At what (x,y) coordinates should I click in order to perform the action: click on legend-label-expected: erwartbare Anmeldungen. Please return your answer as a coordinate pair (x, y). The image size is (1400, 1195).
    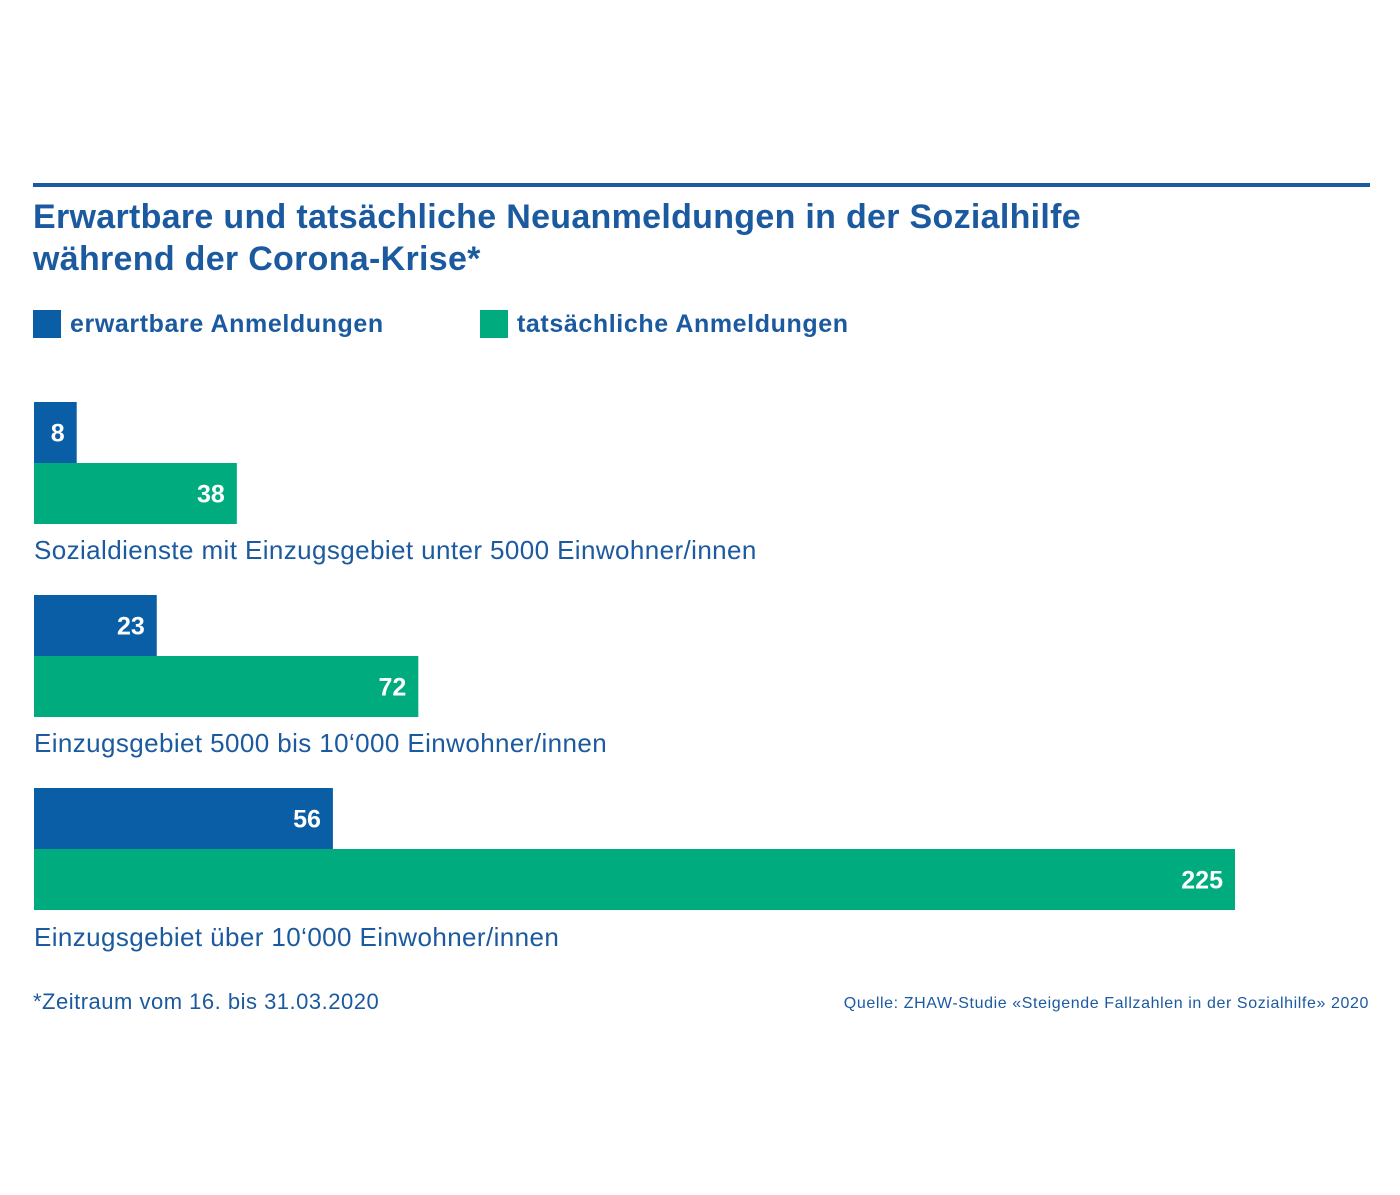
    Looking at the image, I should click on (227, 323).